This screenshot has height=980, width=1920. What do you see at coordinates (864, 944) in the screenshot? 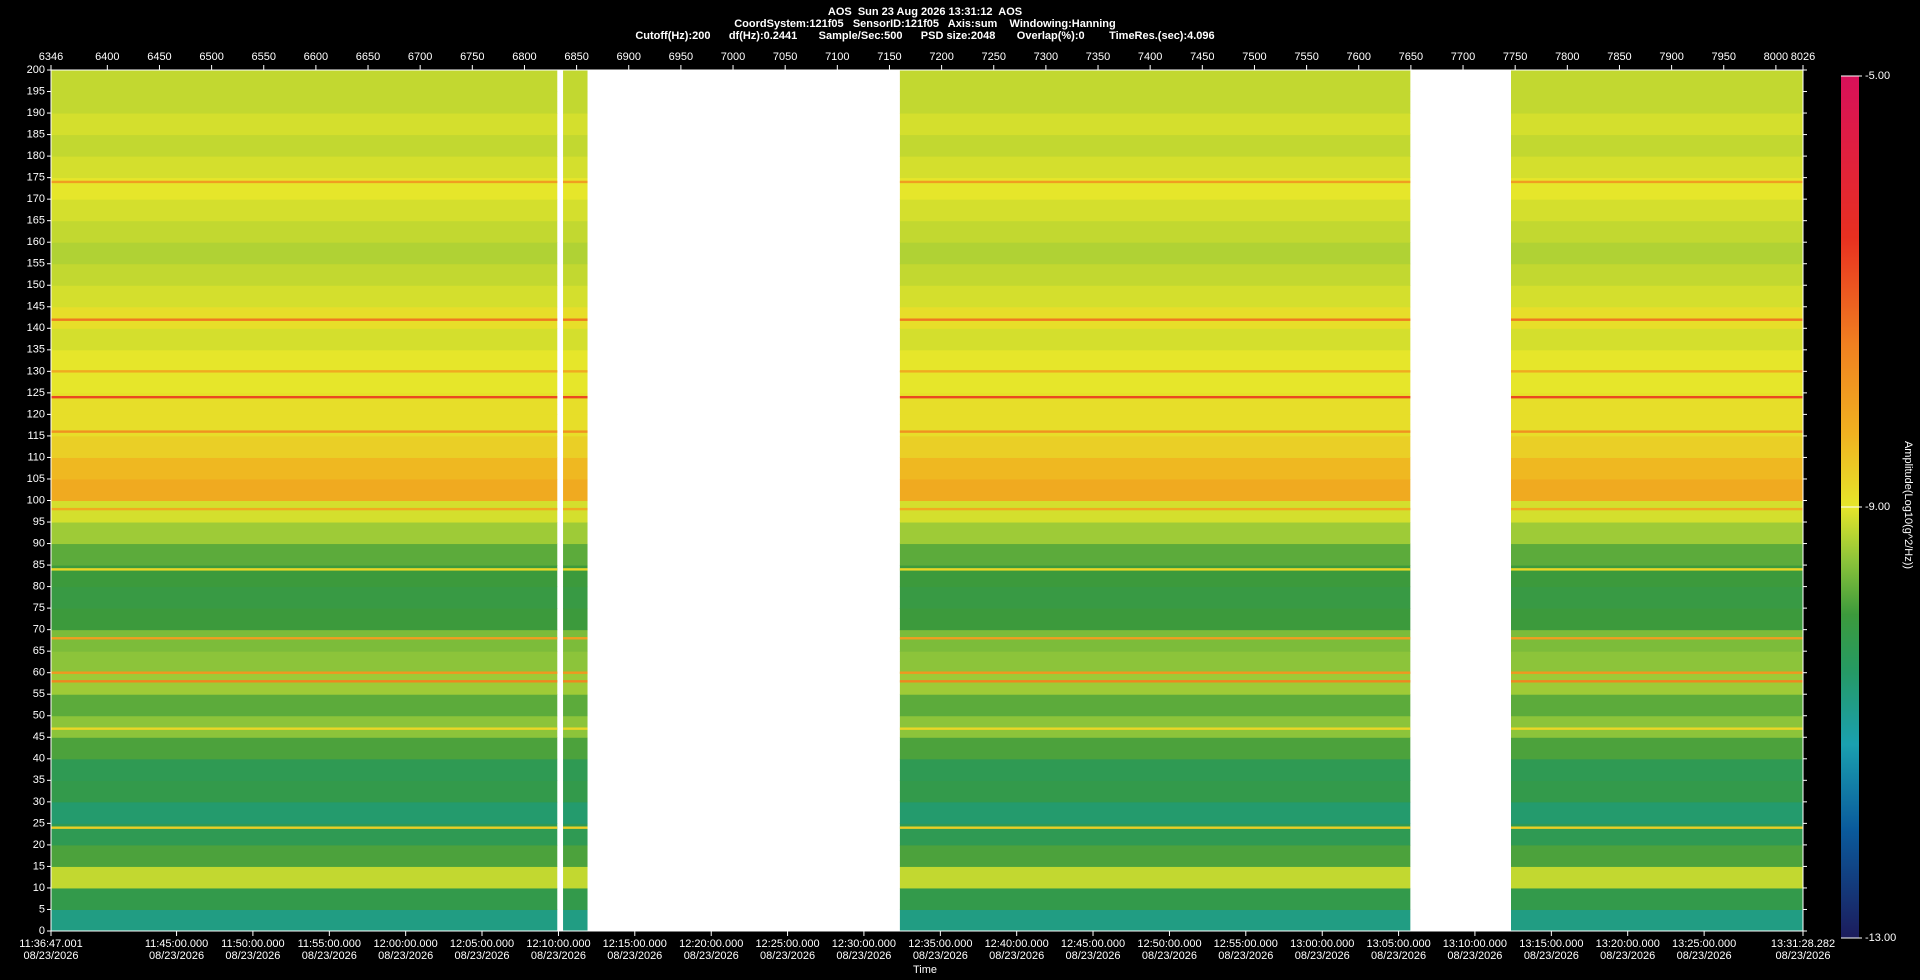
I see `time-tick-label: 12:30:00.000` at bounding box center [864, 944].